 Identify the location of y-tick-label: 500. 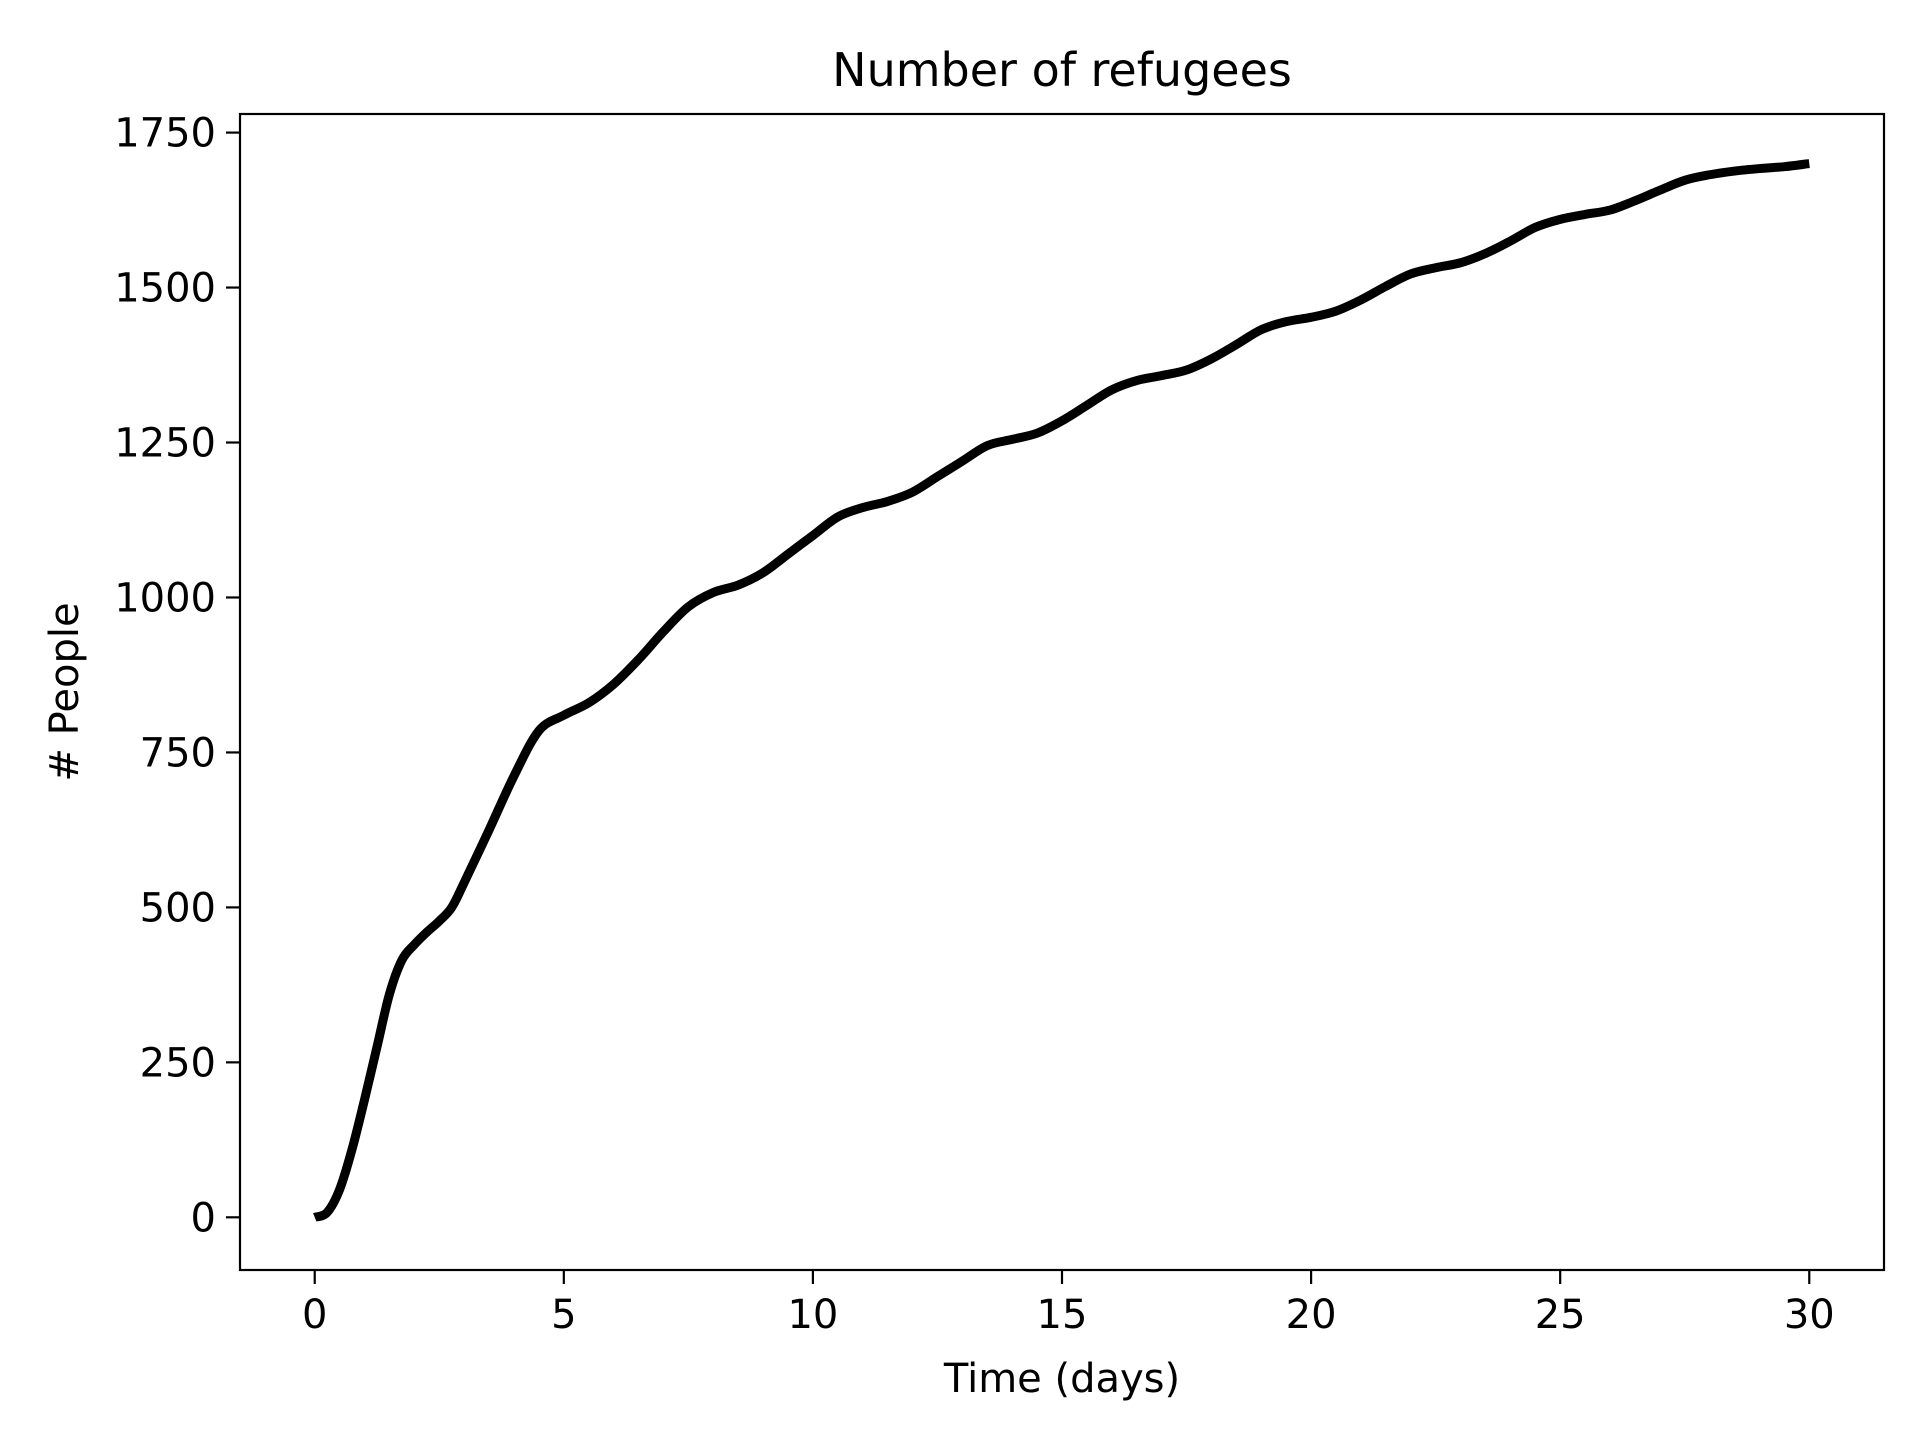
(178, 908).